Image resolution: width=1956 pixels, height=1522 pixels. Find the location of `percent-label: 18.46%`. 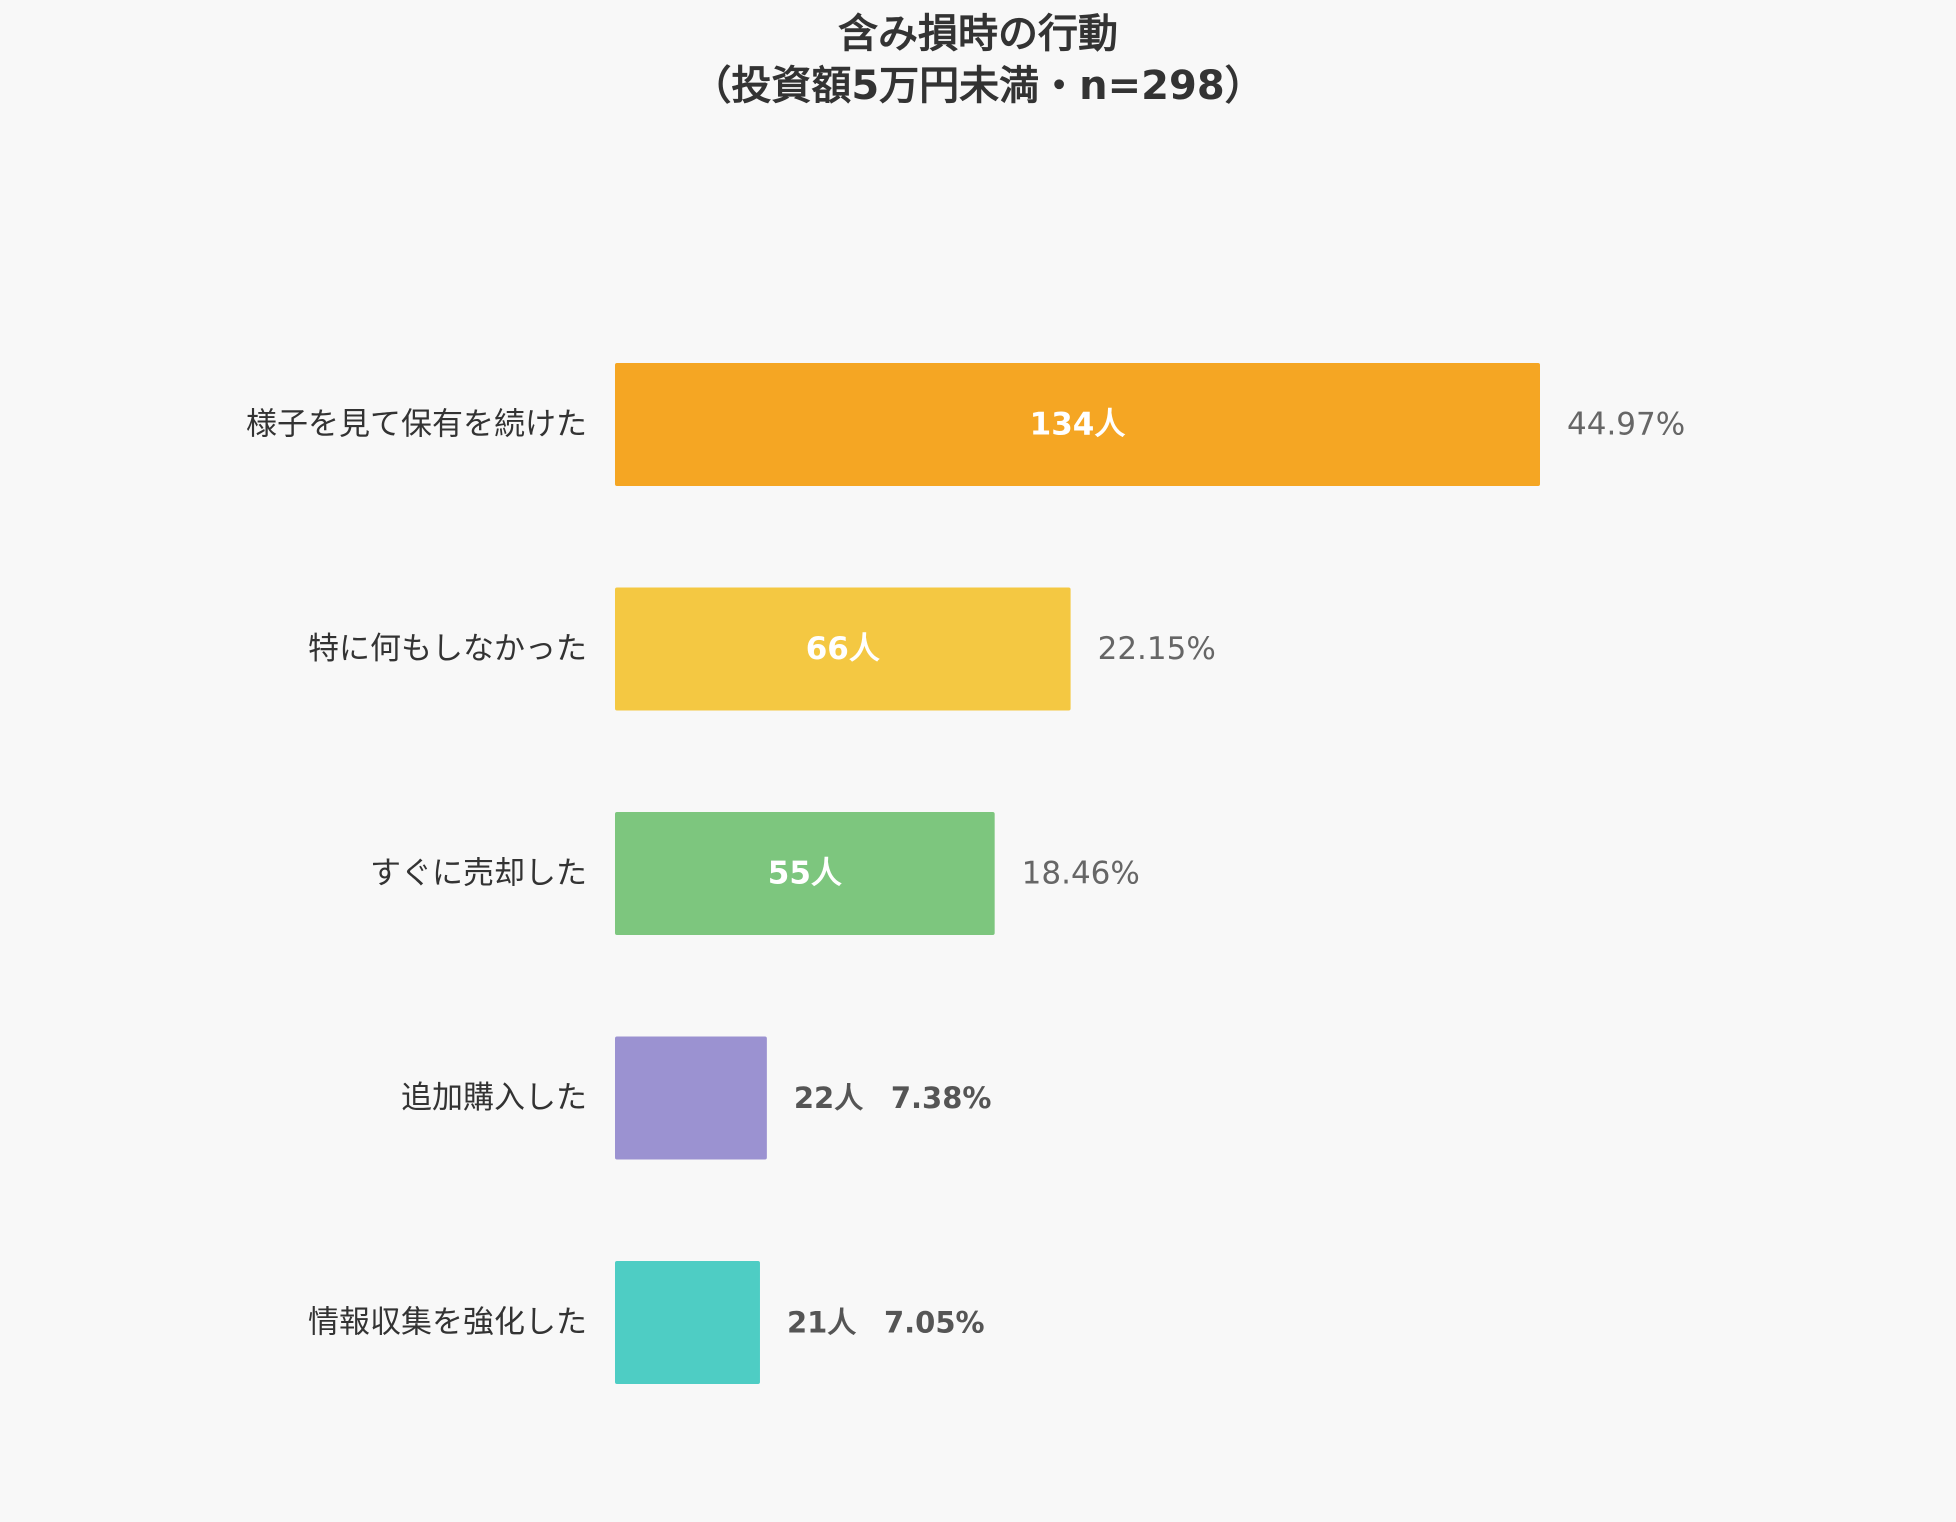

percent-label: 18.46% is located at coordinates (1081, 874).